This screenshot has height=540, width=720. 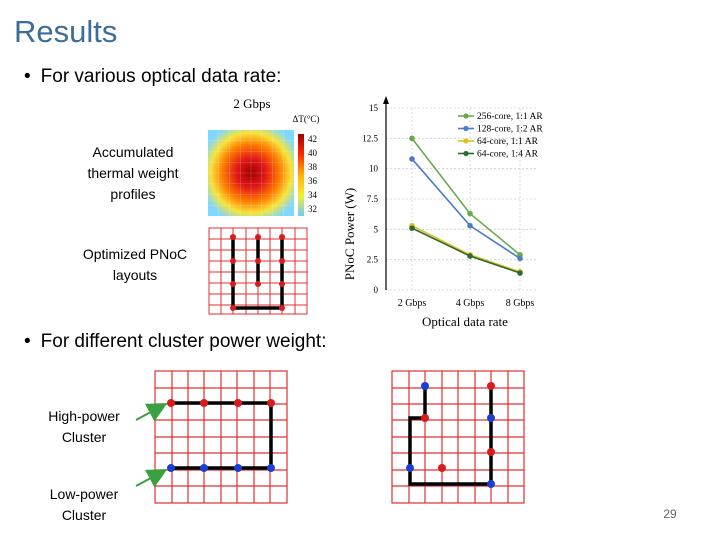 What do you see at coordinates (183, 341) in the screenshot?
I see `bullet-text: For different cluster power weight:` at bounding box center [183, 341].